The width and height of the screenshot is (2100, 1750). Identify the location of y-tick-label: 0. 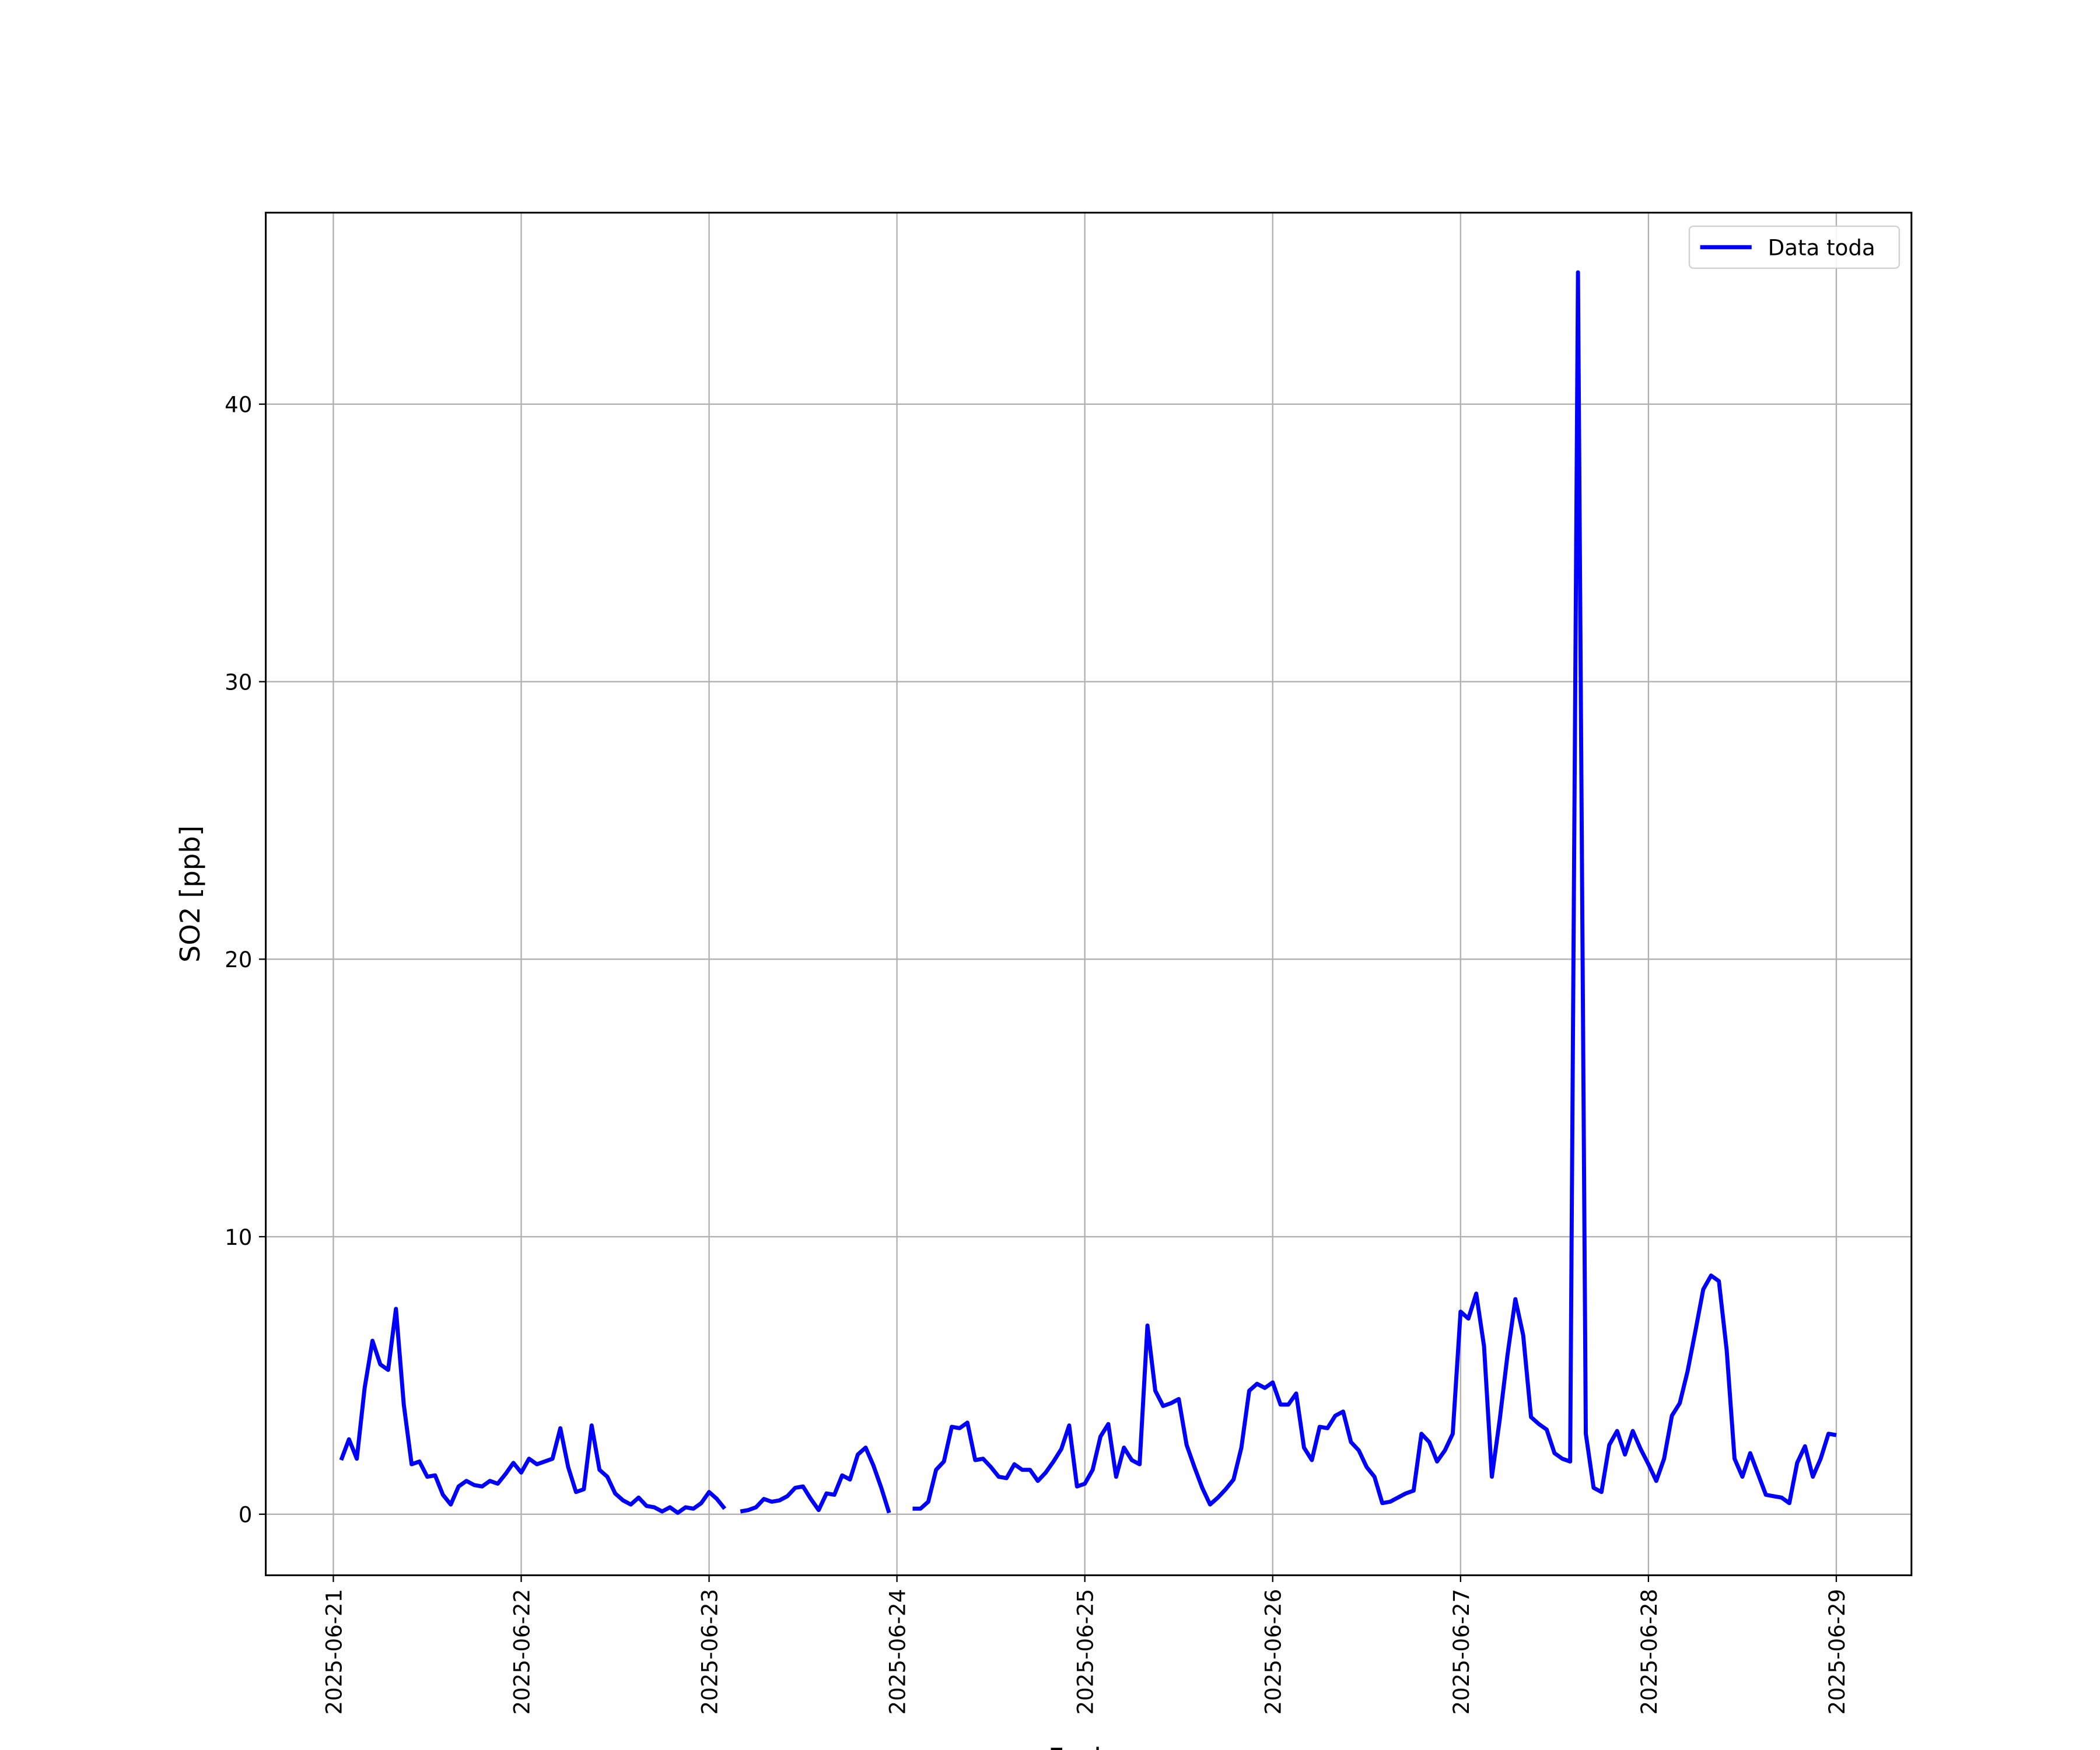
(246, 1515).